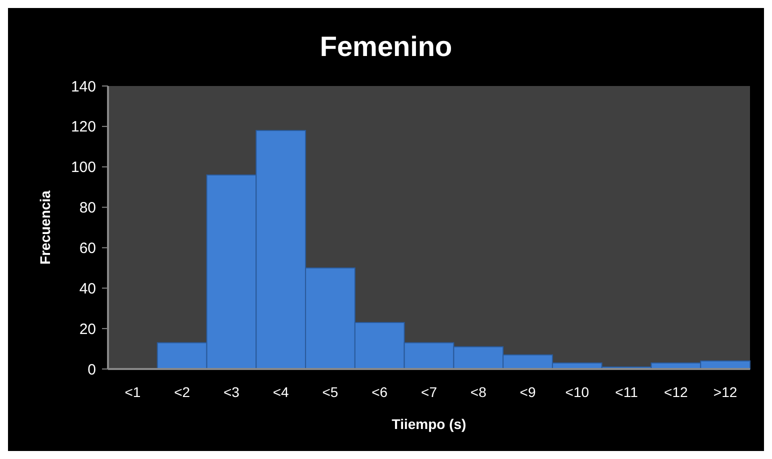 Image resolution: width=772 pixels, height=459 pixels. I want to click on x-tick-label: <6, so click(380, 392).